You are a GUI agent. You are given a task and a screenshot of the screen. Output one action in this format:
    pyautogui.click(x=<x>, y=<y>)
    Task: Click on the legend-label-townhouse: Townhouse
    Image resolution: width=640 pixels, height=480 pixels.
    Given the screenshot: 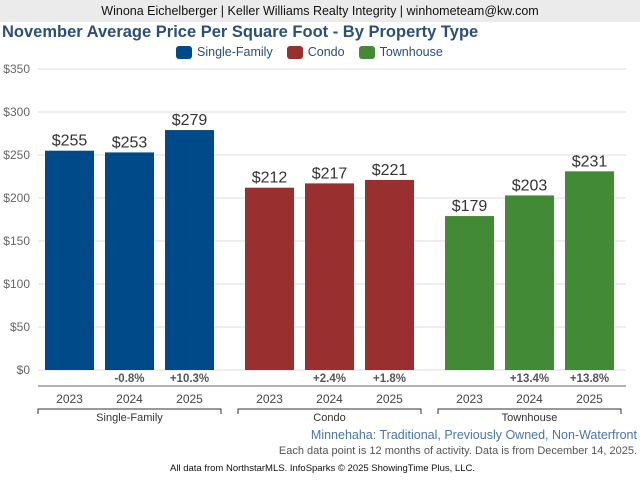 What is the action you would take?
    pyautogui.click(x=411, y=52)
    